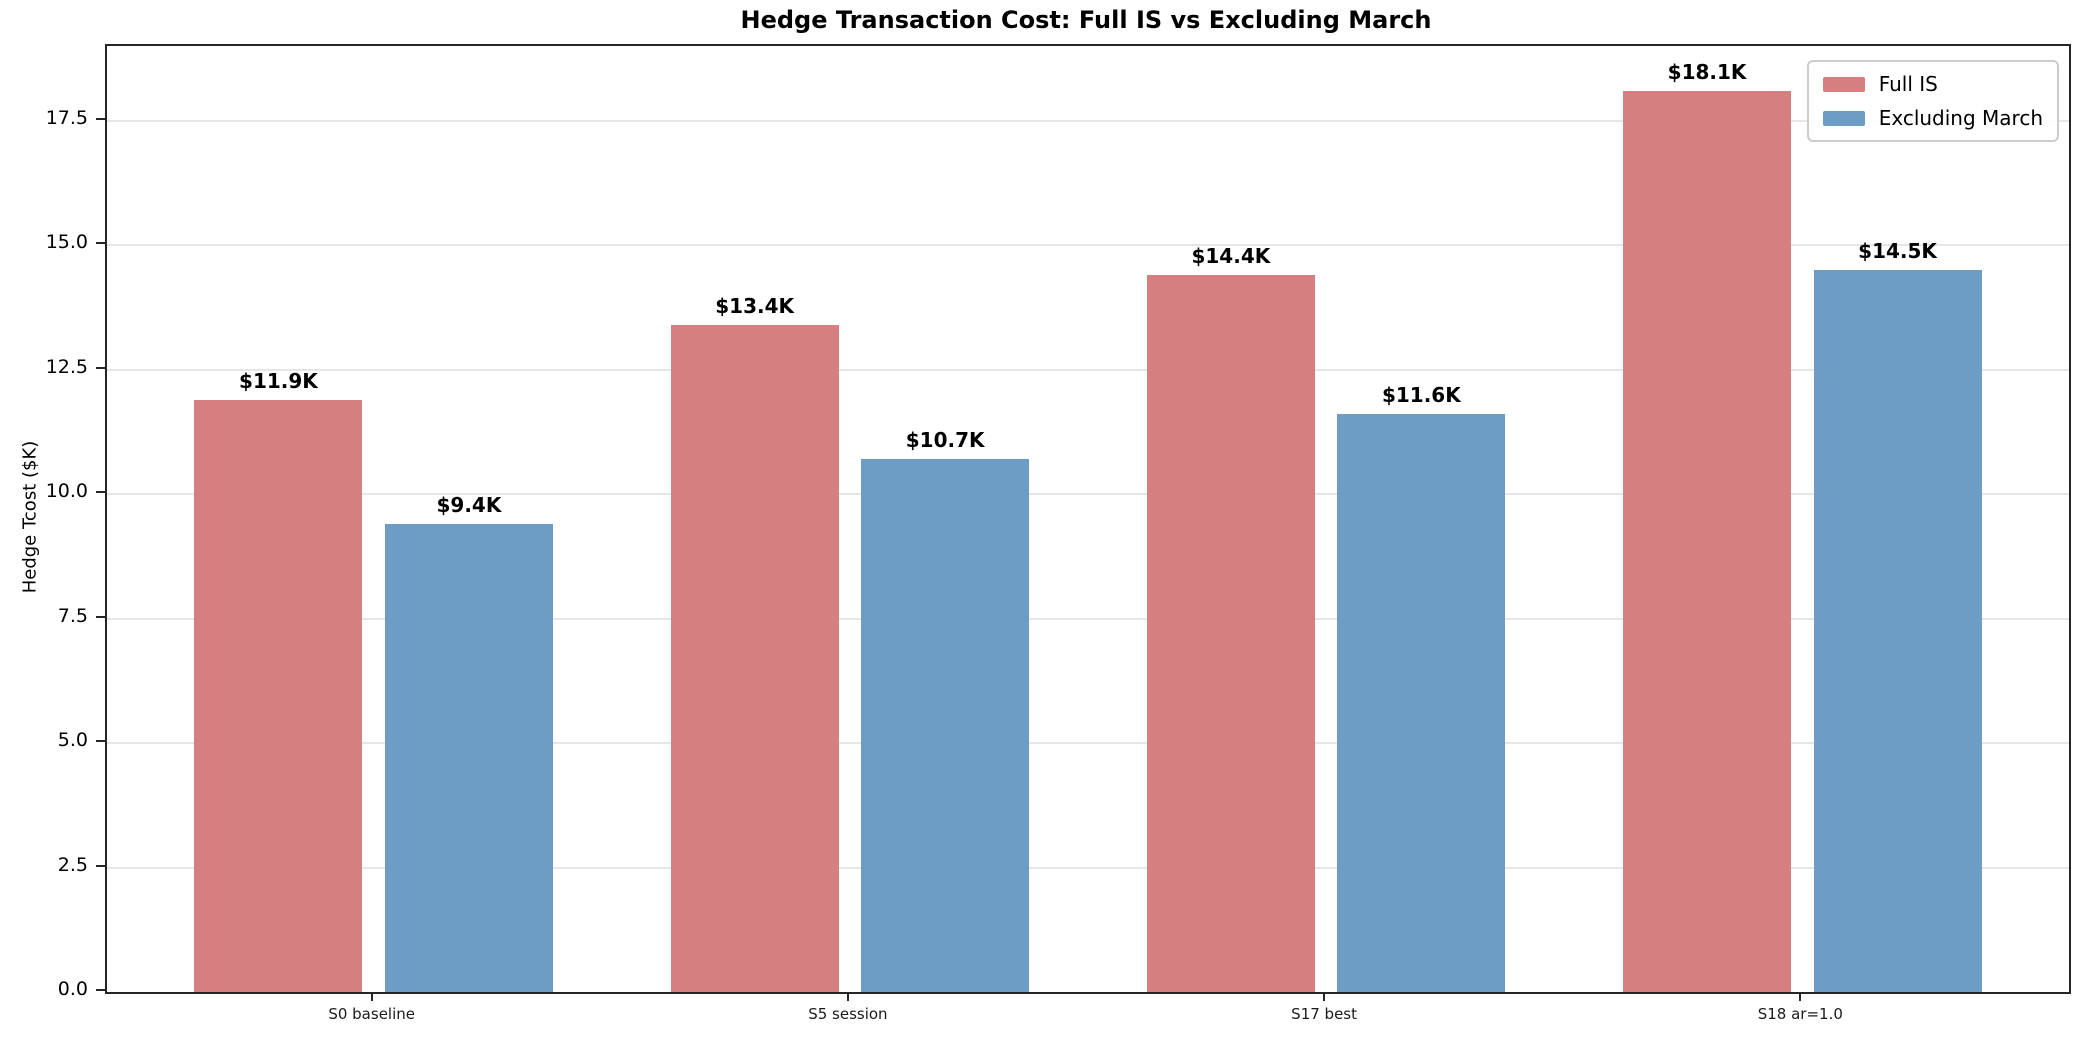  Describe the element at coordinates (72, 740) in the screenshot. I see `y-tick-label: 5.0` at that location.